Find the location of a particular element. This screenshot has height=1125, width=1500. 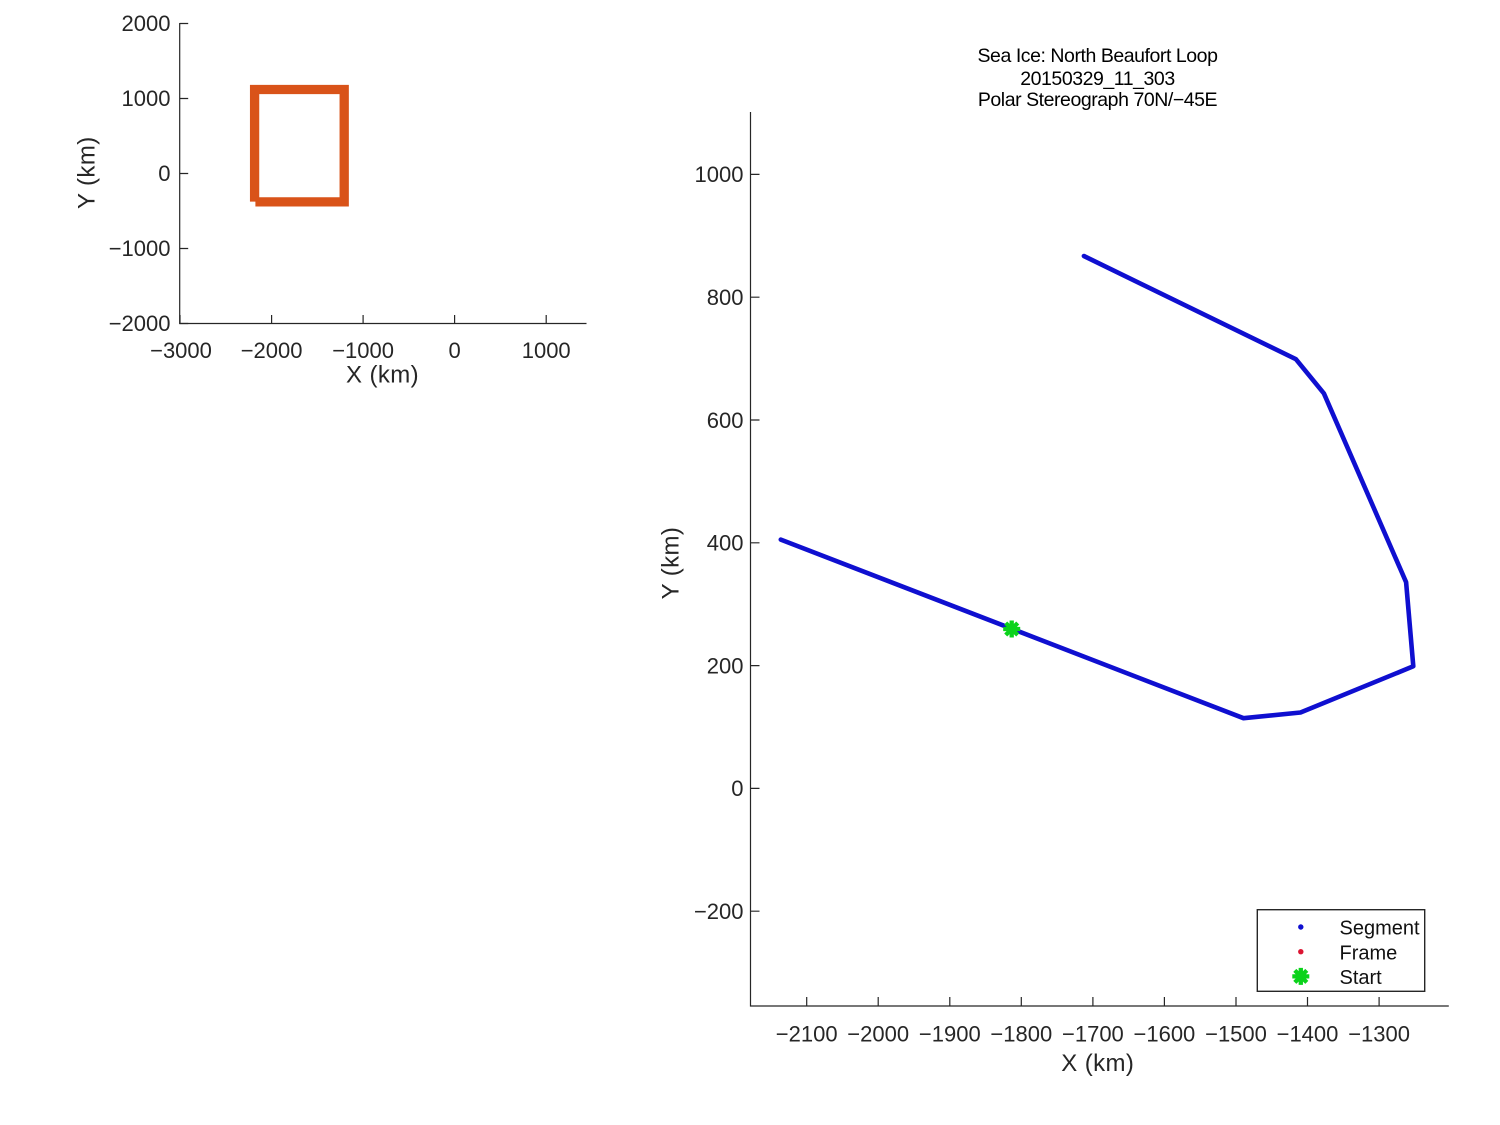

svg-text: Segment is located at coordinates (1380, 929).